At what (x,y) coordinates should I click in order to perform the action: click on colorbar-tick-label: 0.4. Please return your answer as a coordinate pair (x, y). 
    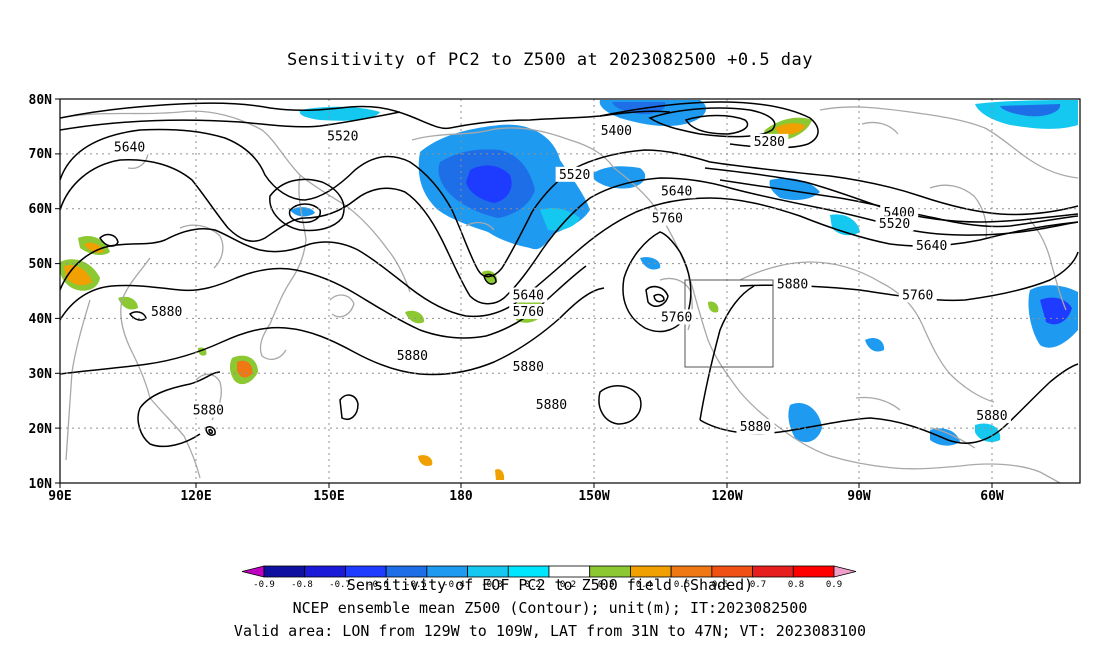
    Looking at the image, I should click on (644, 585).